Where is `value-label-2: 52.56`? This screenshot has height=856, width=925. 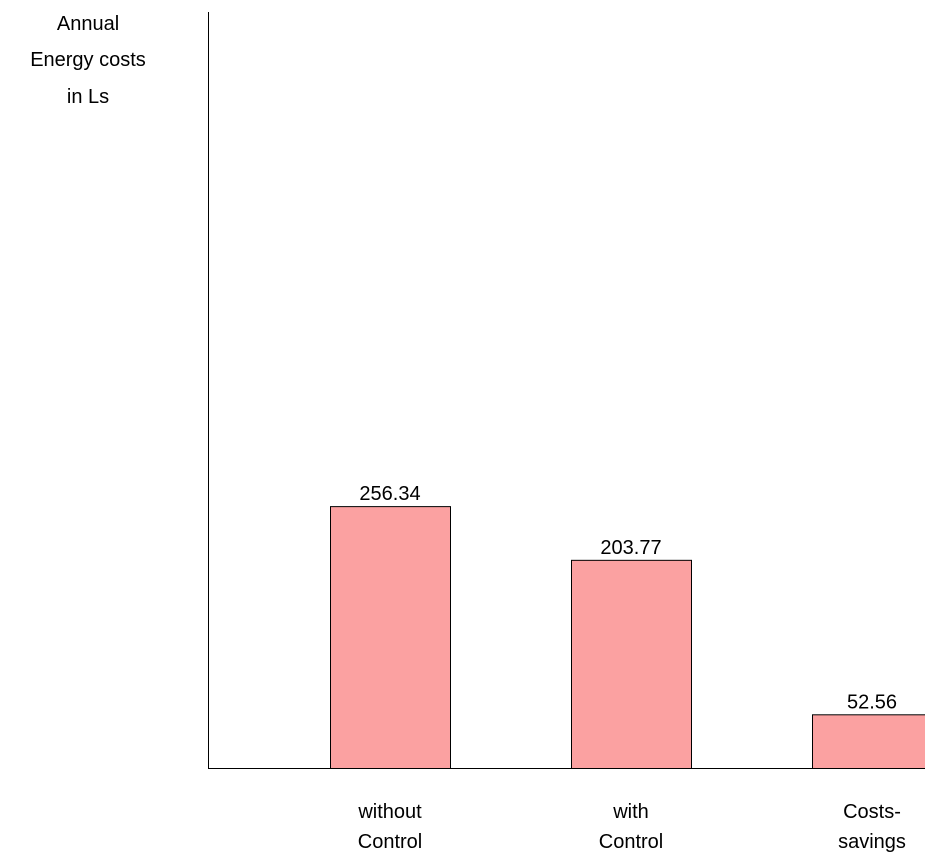
value-label-2: 52.56 is located at coordinates (872, 702).